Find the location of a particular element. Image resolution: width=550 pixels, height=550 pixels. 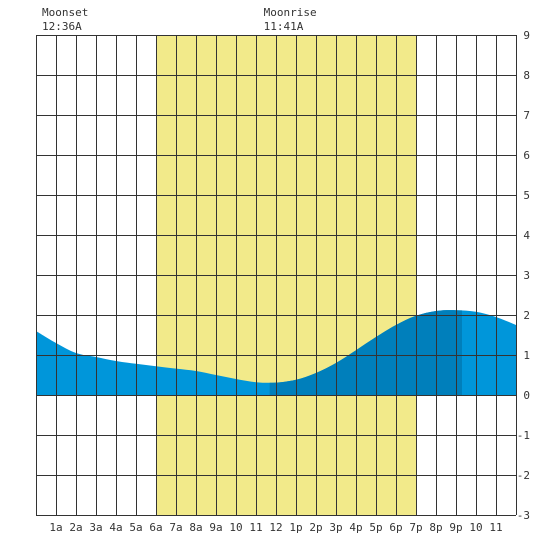

y-tick-label: 1 is located at coordinates (526, 355).